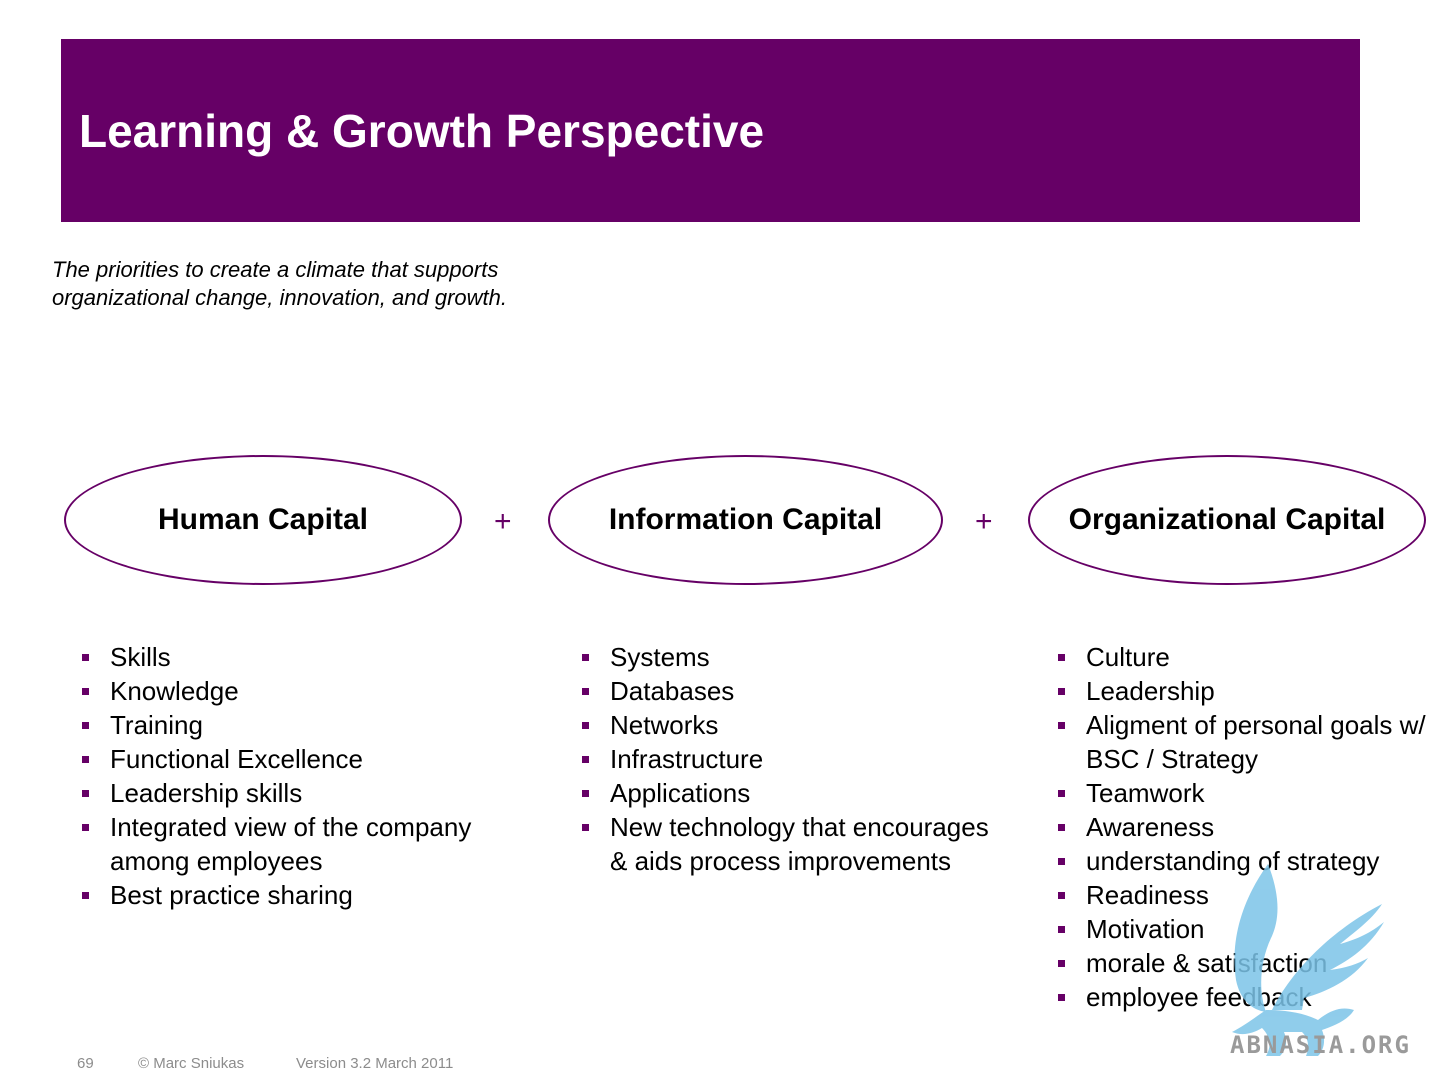  I want to click on list-item: Awareness, so click(1243, 827).